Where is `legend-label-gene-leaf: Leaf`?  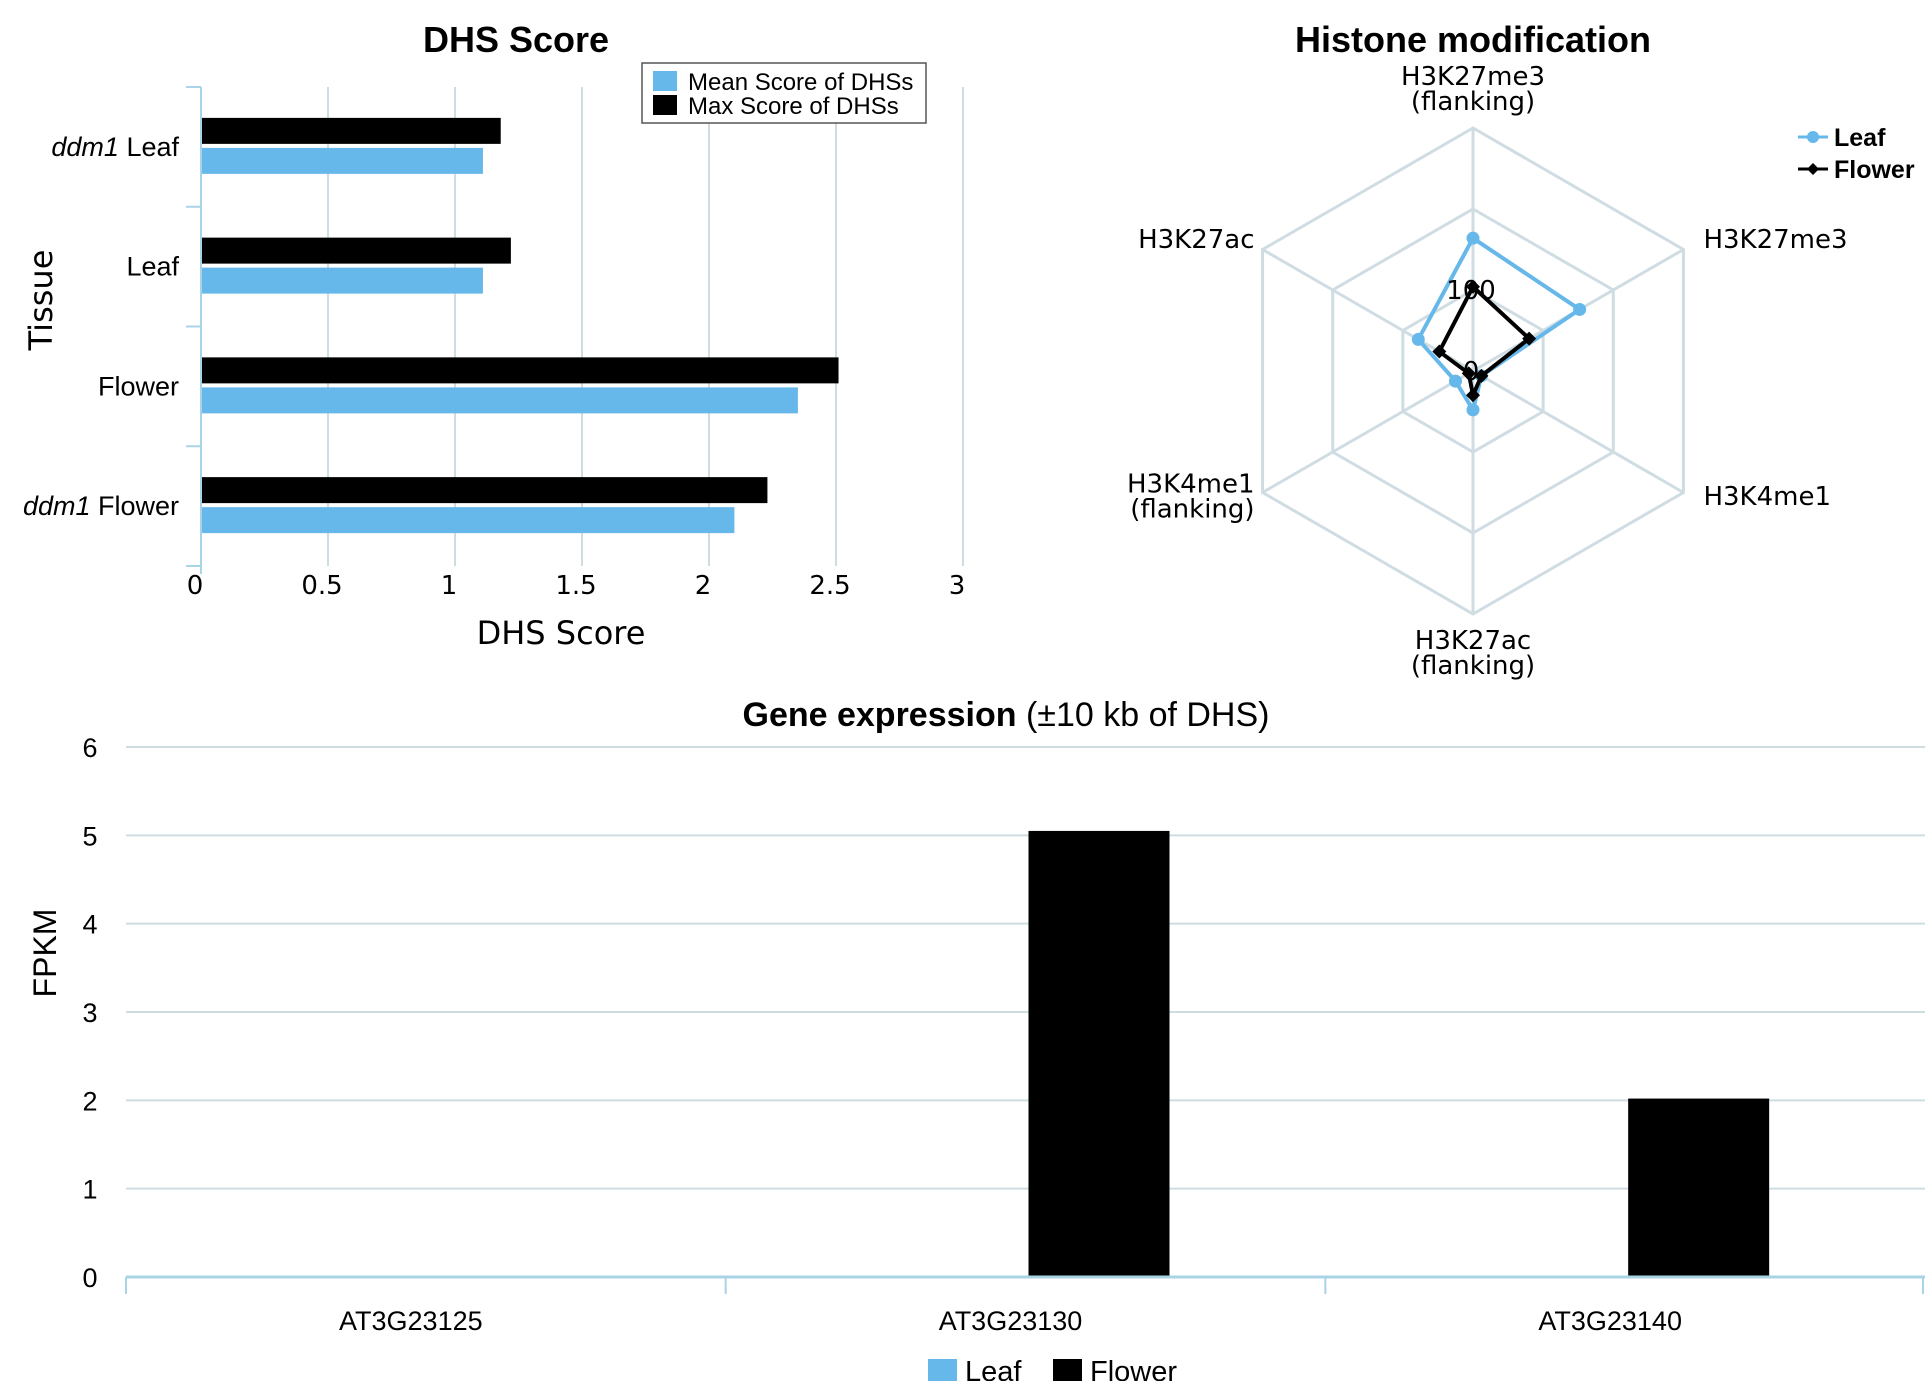
legend-label-gene-leaf: Leaf is located at coordinates (993, 1368).